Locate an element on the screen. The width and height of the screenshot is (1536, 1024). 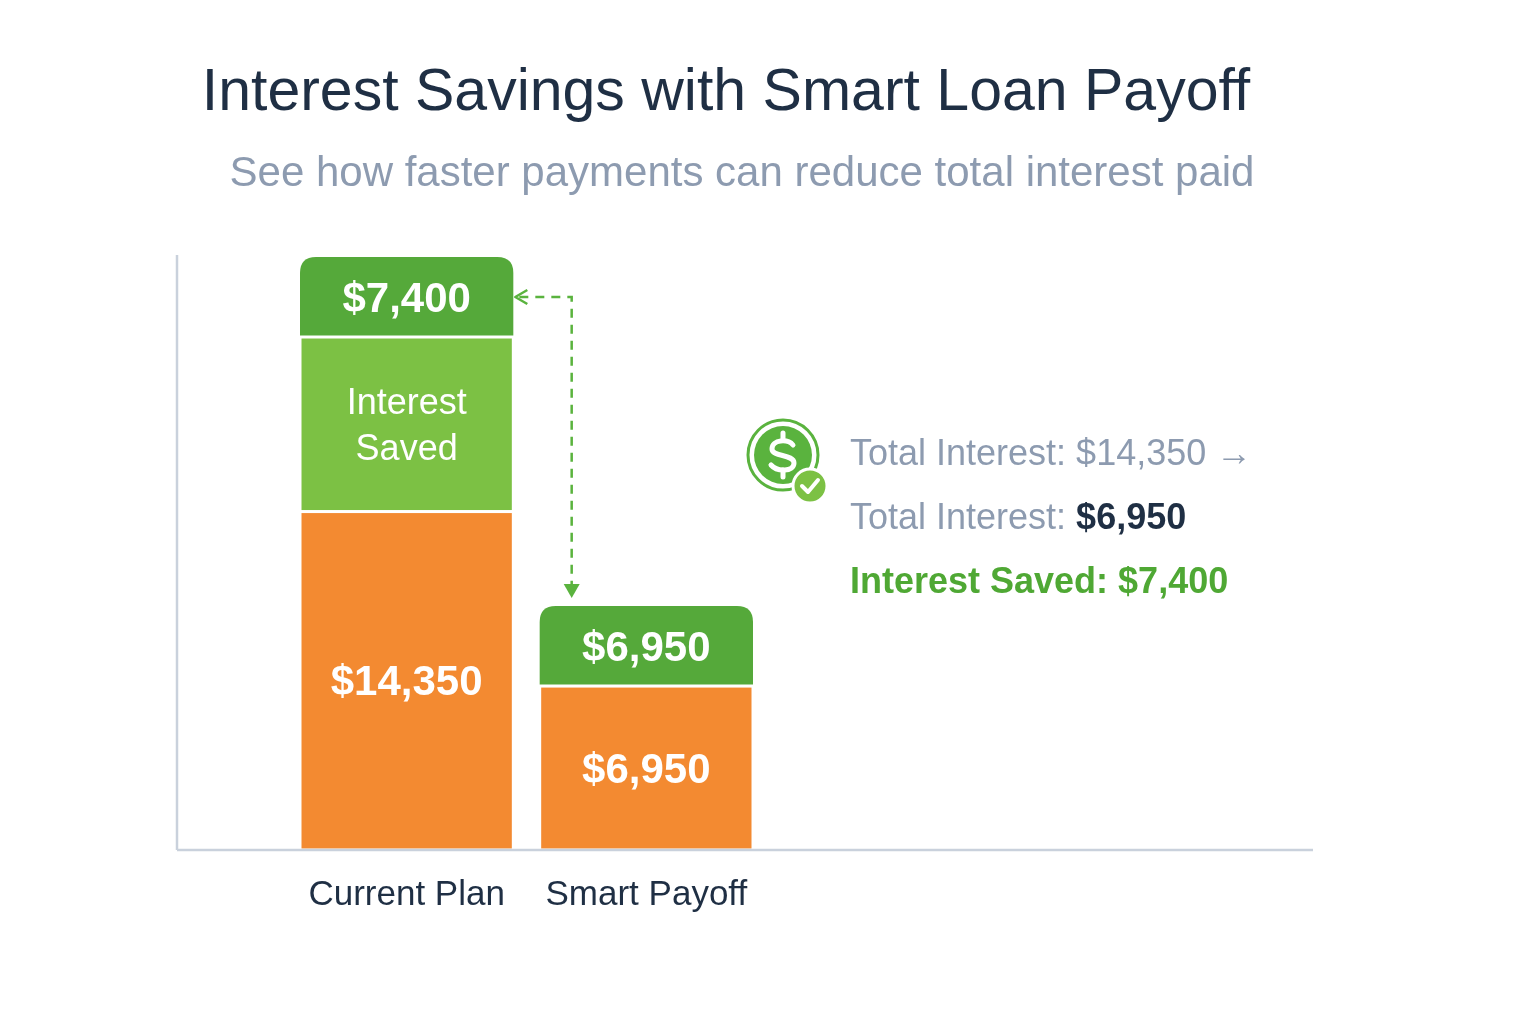
data-label: $6,950 is located at coordinates (646, 768).